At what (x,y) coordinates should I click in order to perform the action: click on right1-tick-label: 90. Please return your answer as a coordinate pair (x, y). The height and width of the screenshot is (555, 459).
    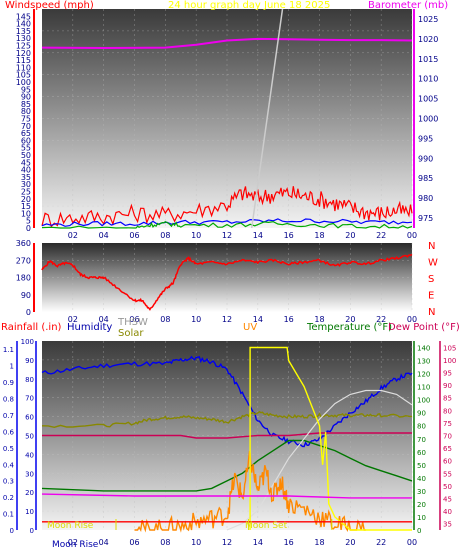
    Looking at the image, I should click on (421, 414).